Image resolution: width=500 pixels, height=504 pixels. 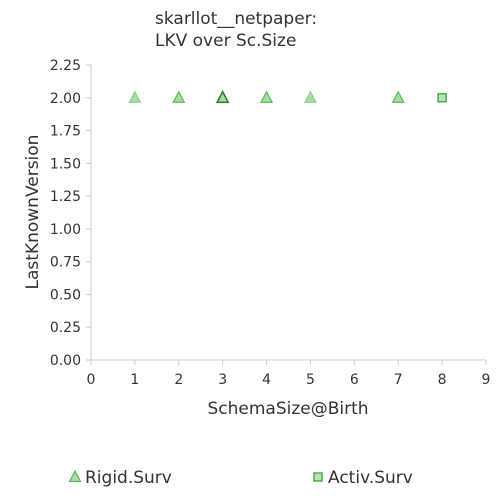 What do you see at coordinates (65, 132) in the screenshot?
I see `y-tick-label: 1.75` at bounding box center [65, 132].